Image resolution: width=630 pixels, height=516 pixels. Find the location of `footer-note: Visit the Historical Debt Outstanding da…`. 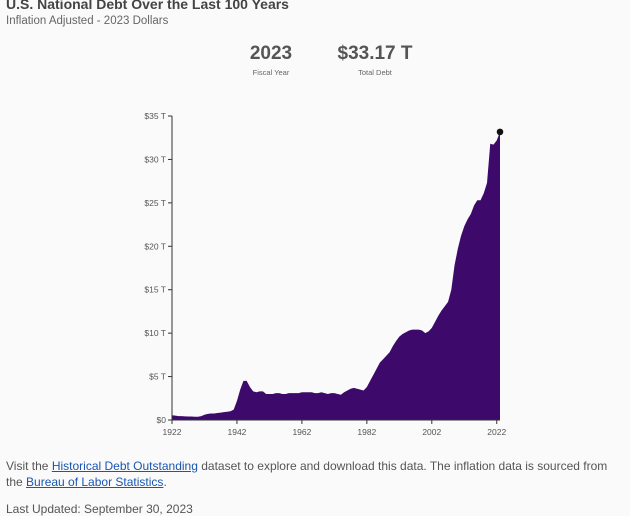

footer-note: Visit the Historical Debt Outstanding da… is located at coordinates (316, 474).